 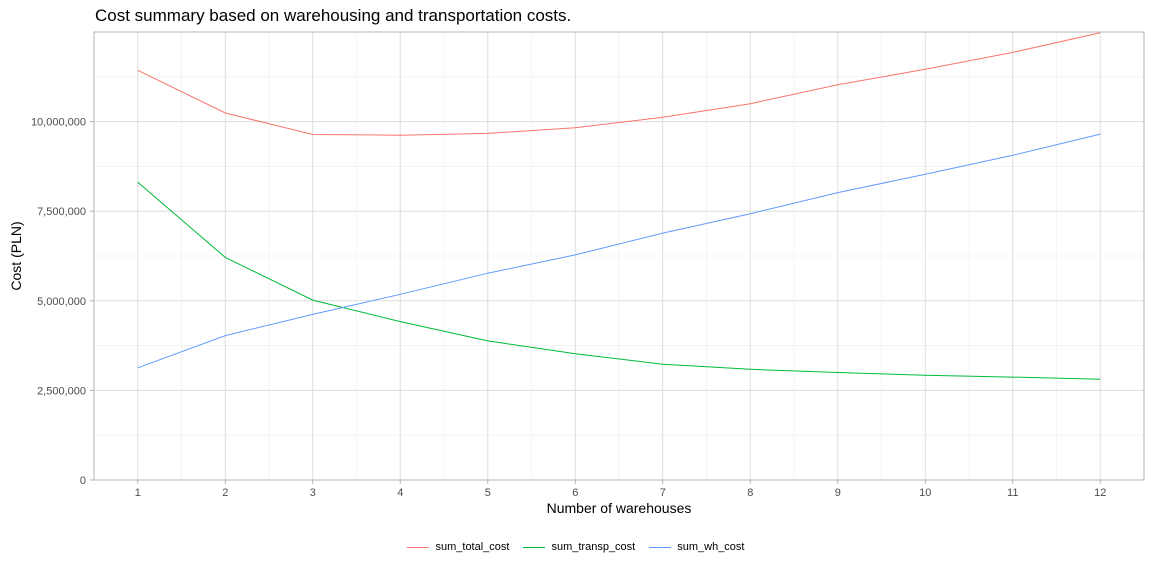 I want to click on y-tick-label: 5,000,000, so click(x=61, y=302).